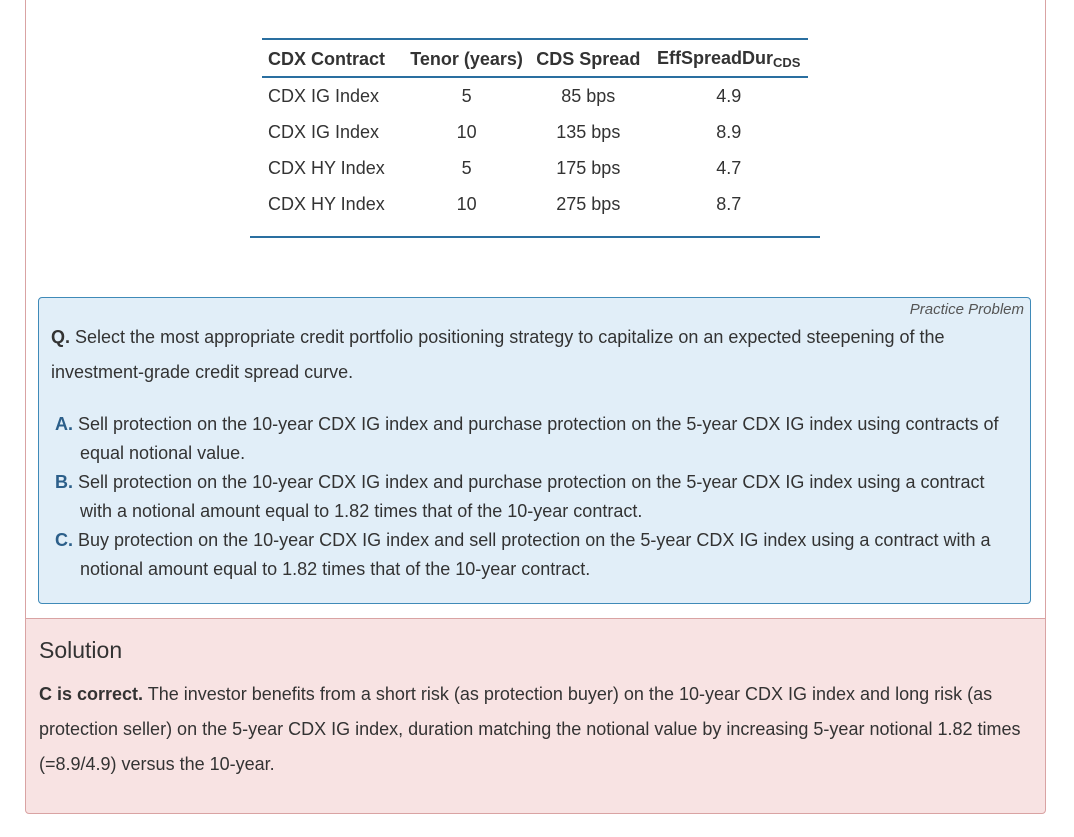 This screenshot has height=837, width=1074. I want to click on table-bottom-rule, so click(535, 237).